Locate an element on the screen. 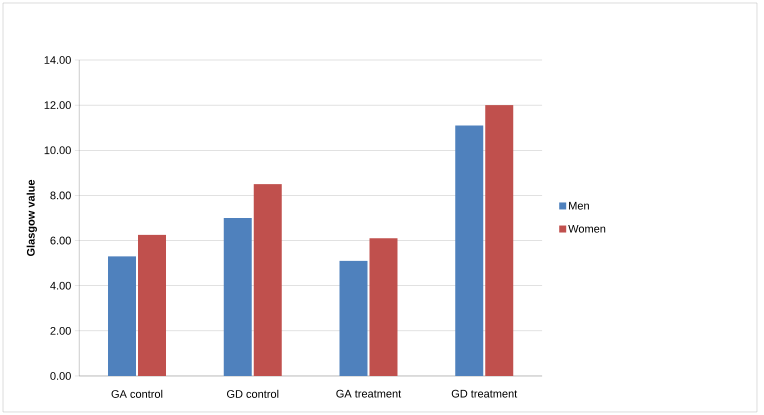 Image resolution: width=764 pixels, height=415 pixels. y-tick-label: 8.00 is located at coordinates (60, 196).